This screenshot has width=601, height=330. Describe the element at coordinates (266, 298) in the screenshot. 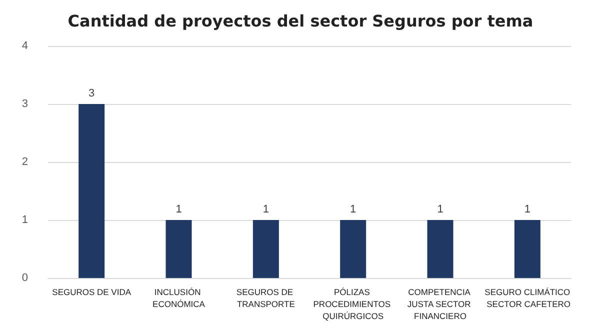

I see `x-tick-label: SEGUROS DE TRANSPORTE` at that location.